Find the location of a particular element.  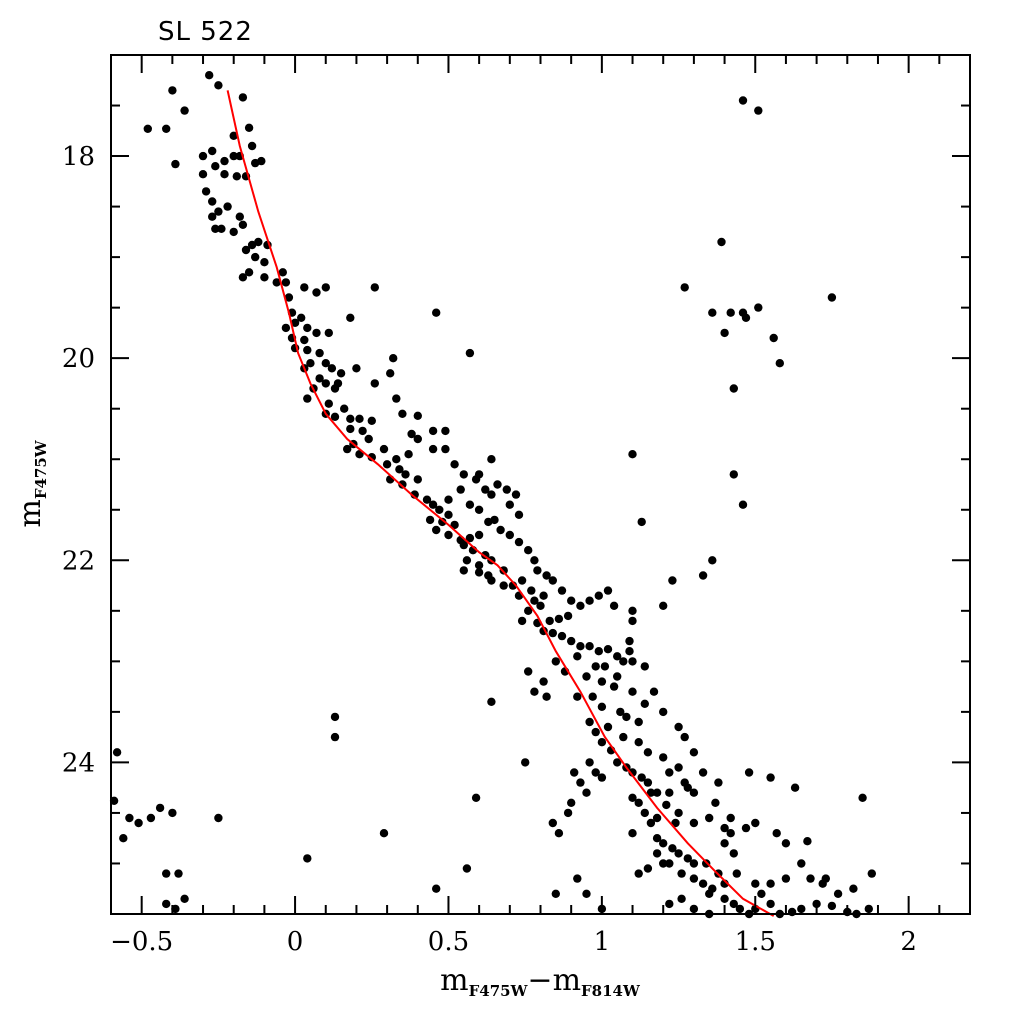

y-tick-labels: 18 20 22 24 is located at coordinates (78, 460).